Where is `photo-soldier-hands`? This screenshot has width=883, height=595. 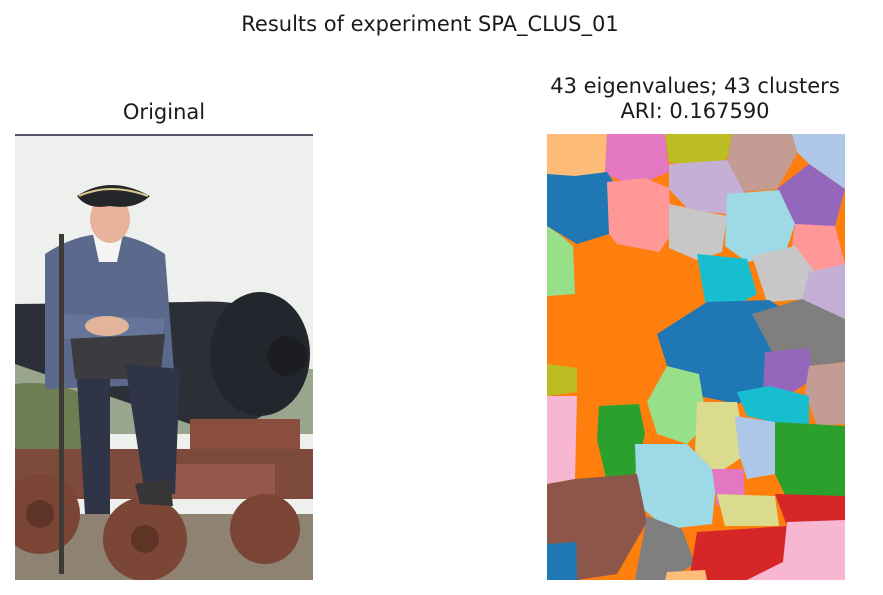
photo-soldier-hands is located at coordinates (107, 326).